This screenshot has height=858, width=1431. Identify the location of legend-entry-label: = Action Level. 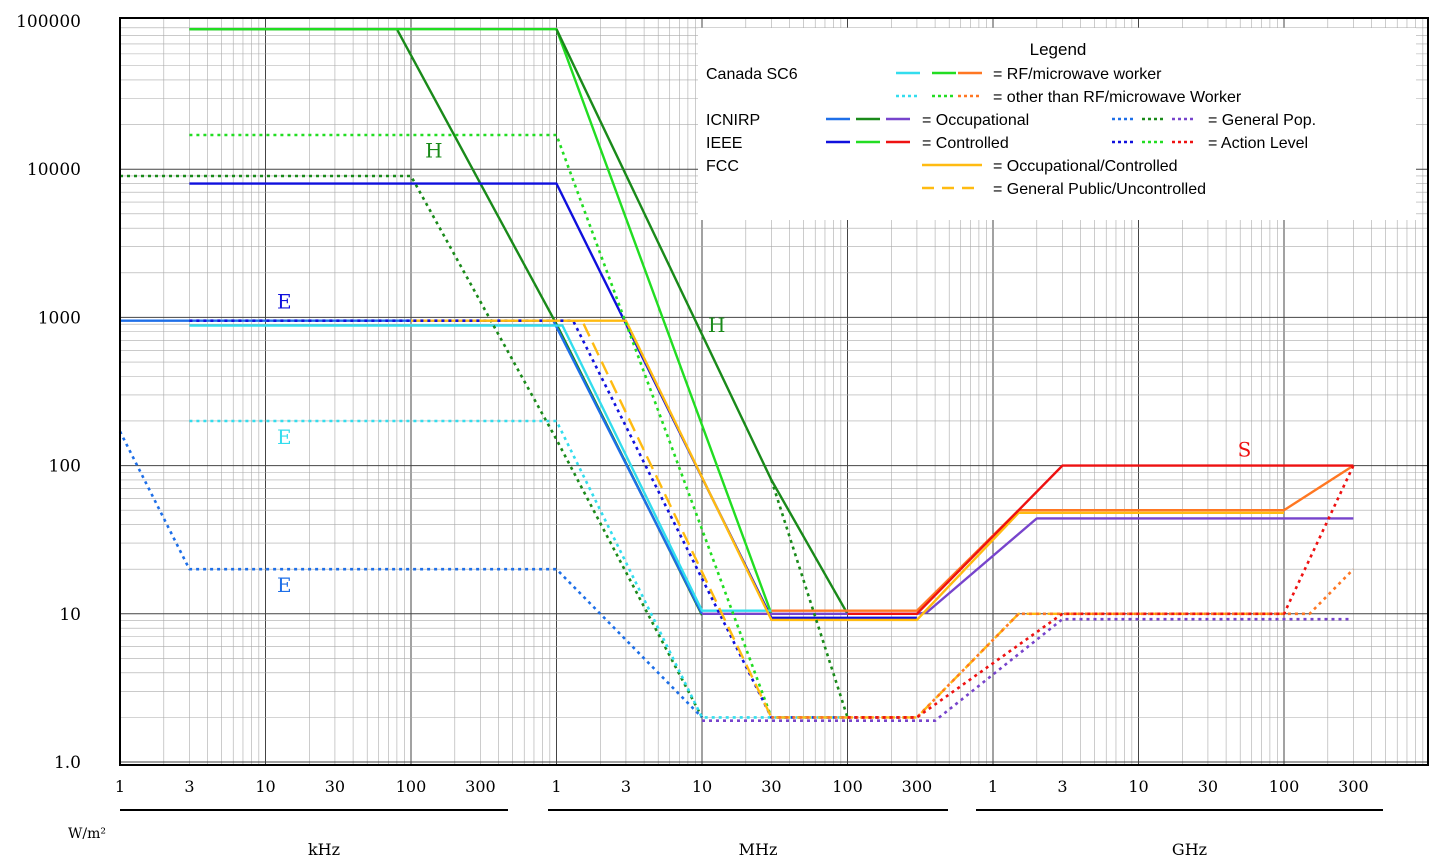
(1258, 143).